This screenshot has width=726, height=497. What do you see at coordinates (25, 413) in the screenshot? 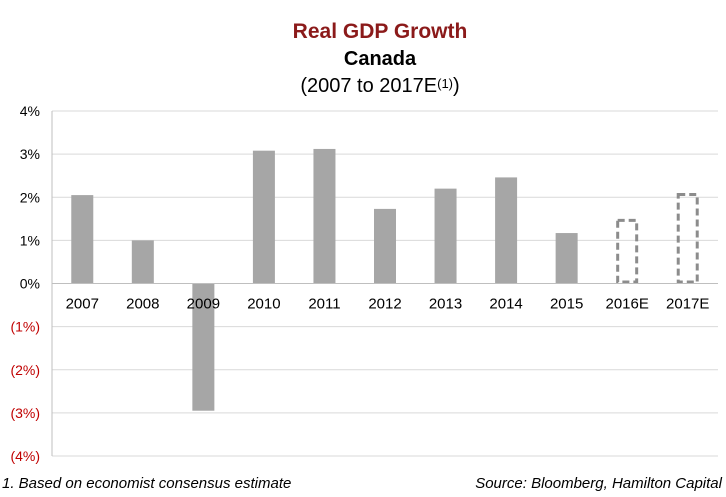
I see `y-tick-label: (3%)` at bounding box center [25, 413].